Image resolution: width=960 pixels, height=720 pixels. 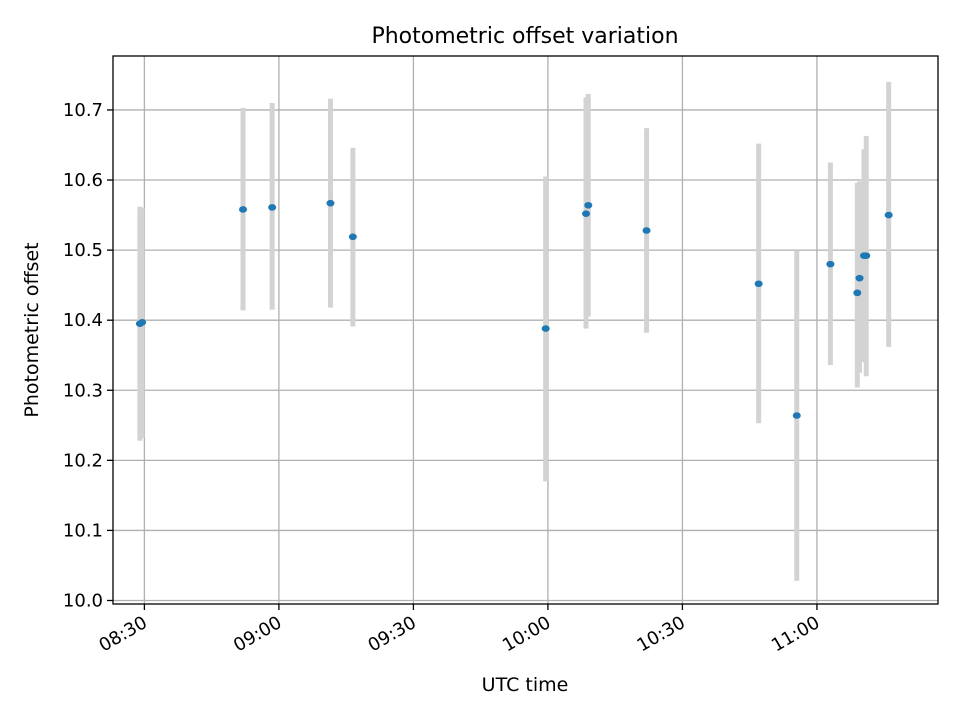 What do you see at coordinates (83, 110) in the screenshot?
I see `y-tick-label: 10.7` at bounding box center [83, 110].